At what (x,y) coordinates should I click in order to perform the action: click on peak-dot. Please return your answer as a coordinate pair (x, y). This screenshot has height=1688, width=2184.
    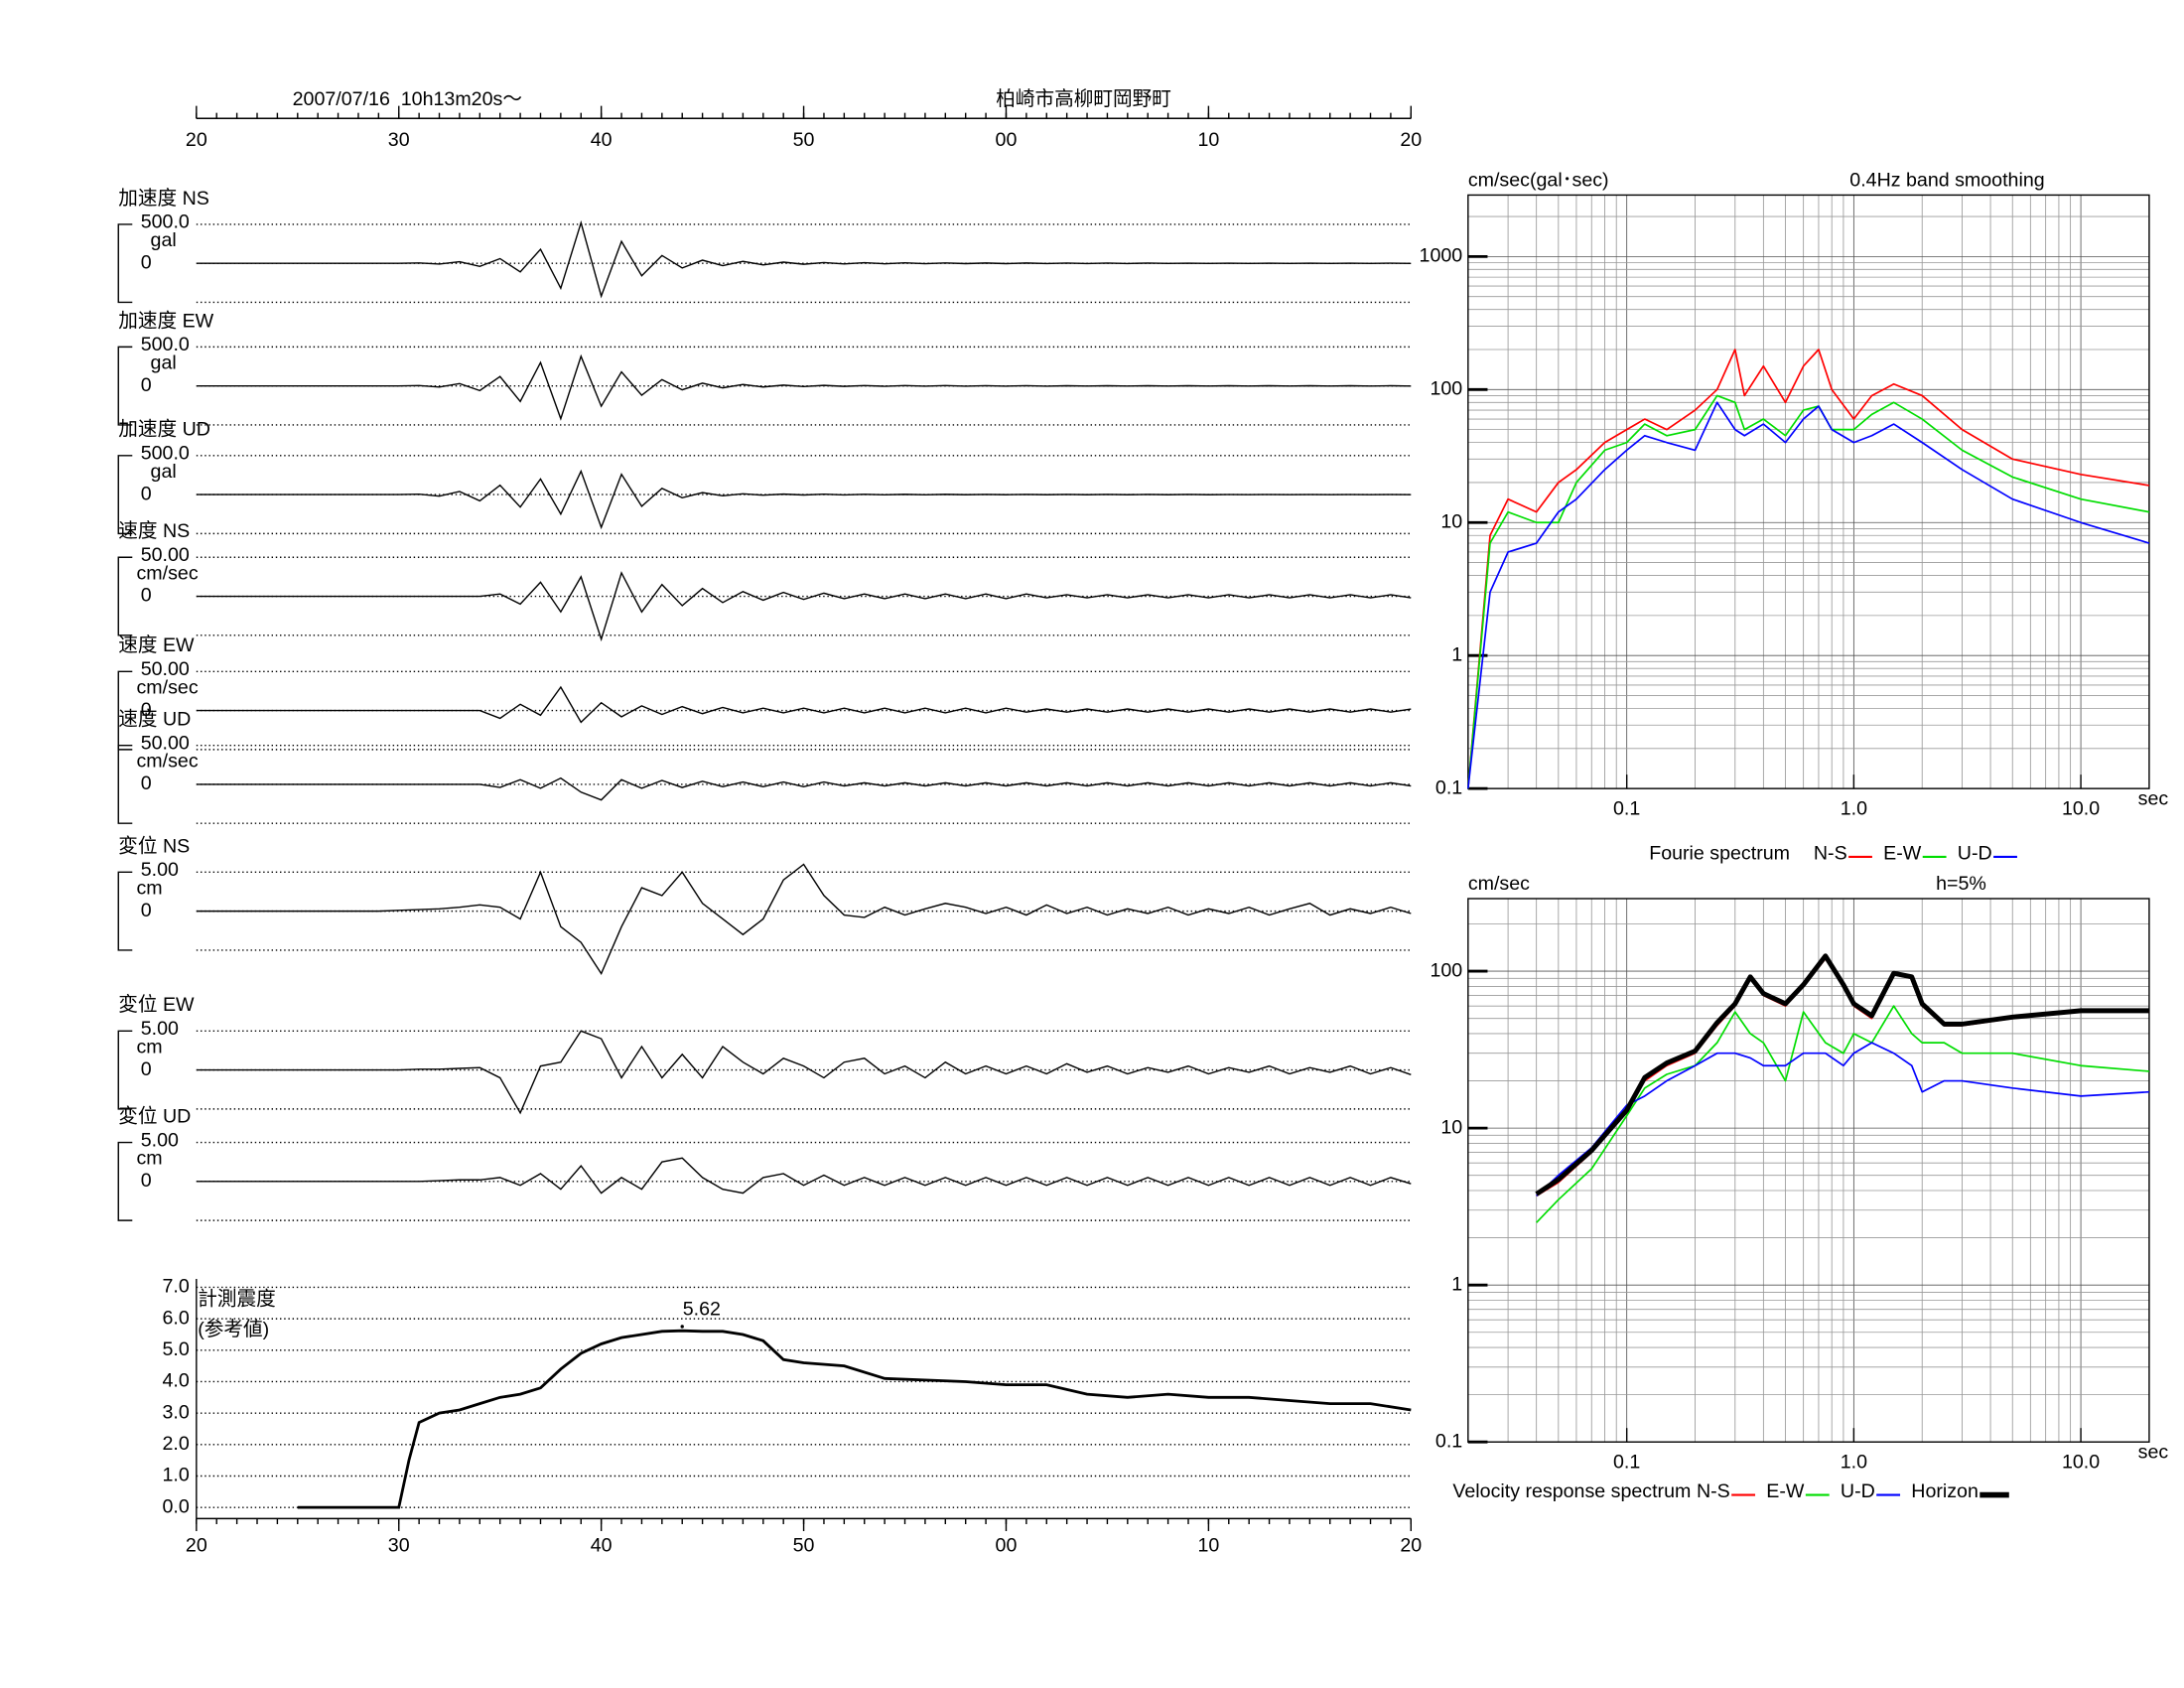
    Looking at the image, I should click on (682, 1327).